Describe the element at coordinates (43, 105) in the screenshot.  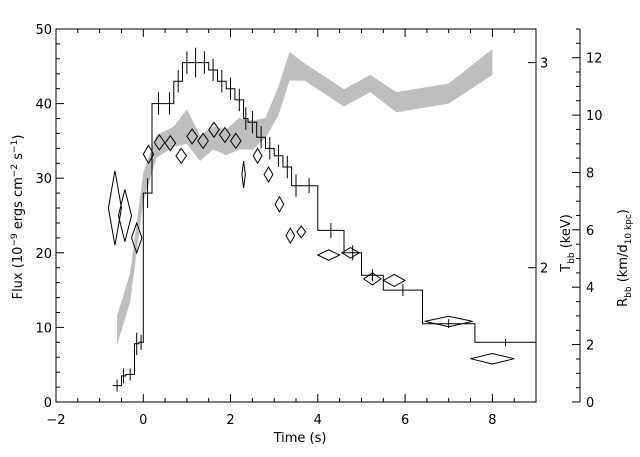
I see `y-left-tick-label: 40` at that location.